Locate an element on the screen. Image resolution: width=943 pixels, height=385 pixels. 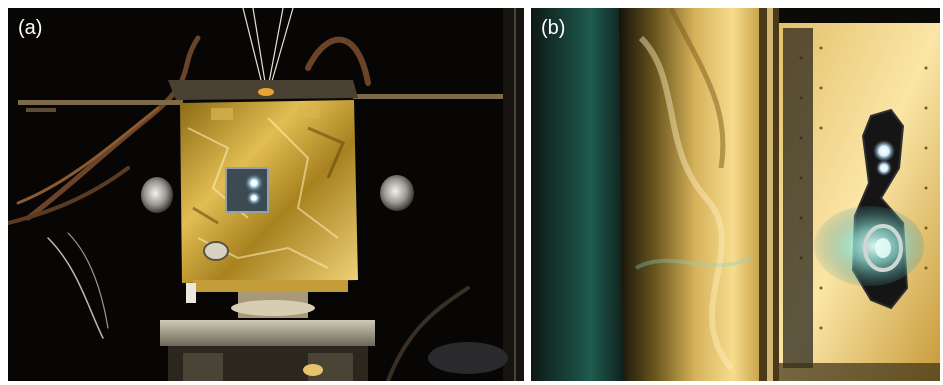
thruster-lamp-lower is located at coordinates (884, 168).